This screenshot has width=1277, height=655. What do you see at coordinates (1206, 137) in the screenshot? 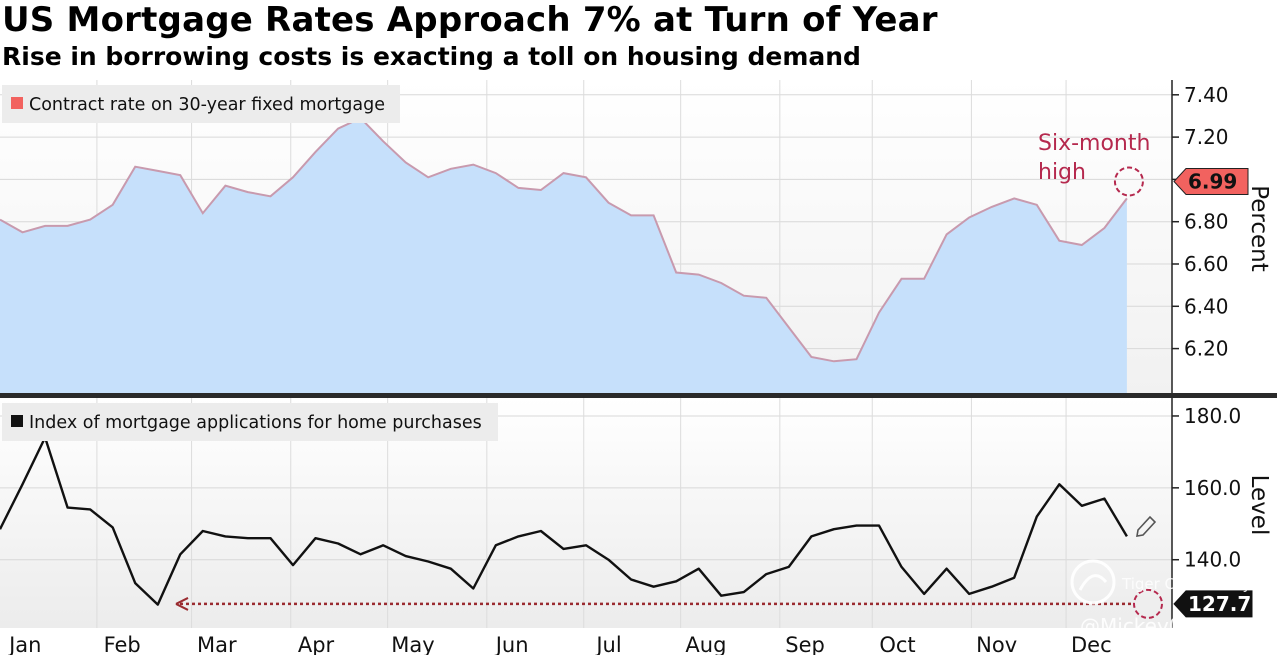
I see `y-tick-label: 7.20` at bounding box center [1206, 137].